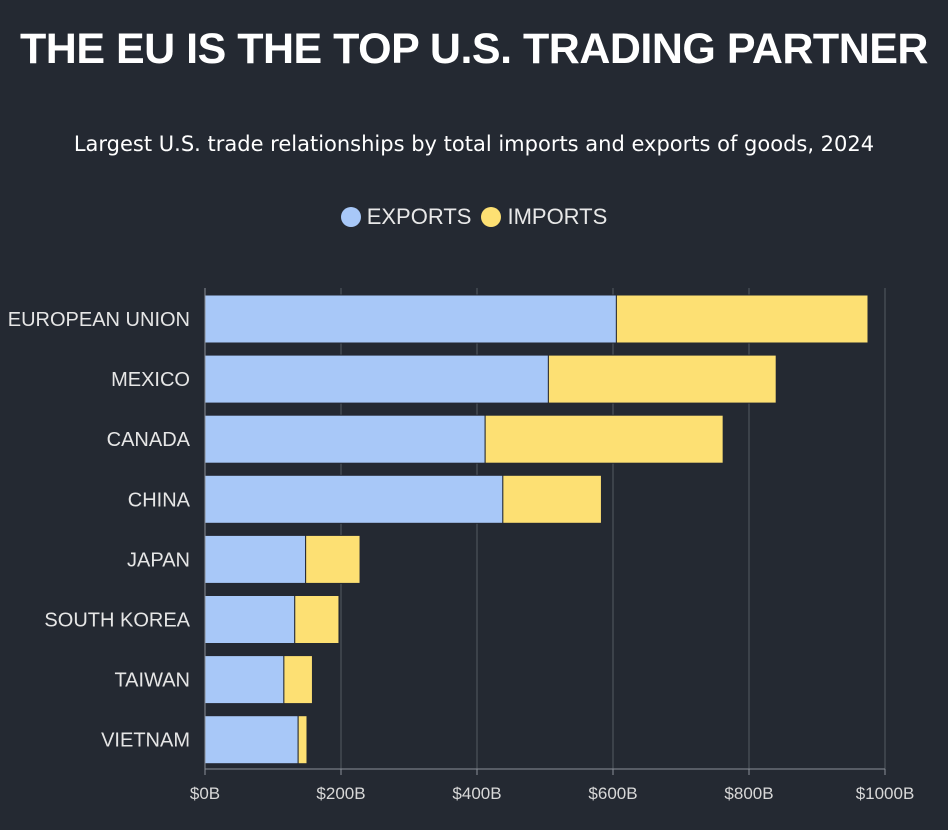 This screenshot has width=948, height=830. What do you see at coordinates (354, 499) in the screenshot?
I see `bar-exports-china` at bounding box center [354, 499].